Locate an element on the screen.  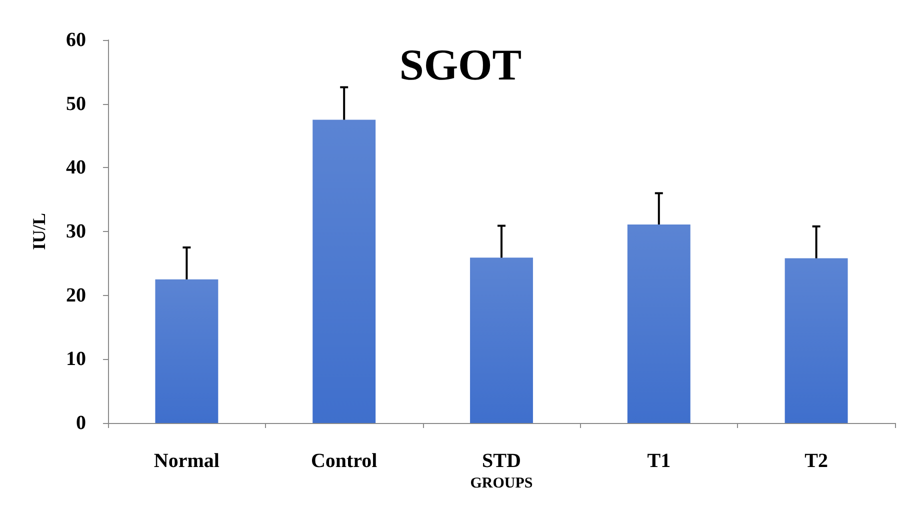
x-tick-label: STD is located at coordinates (501, 461).